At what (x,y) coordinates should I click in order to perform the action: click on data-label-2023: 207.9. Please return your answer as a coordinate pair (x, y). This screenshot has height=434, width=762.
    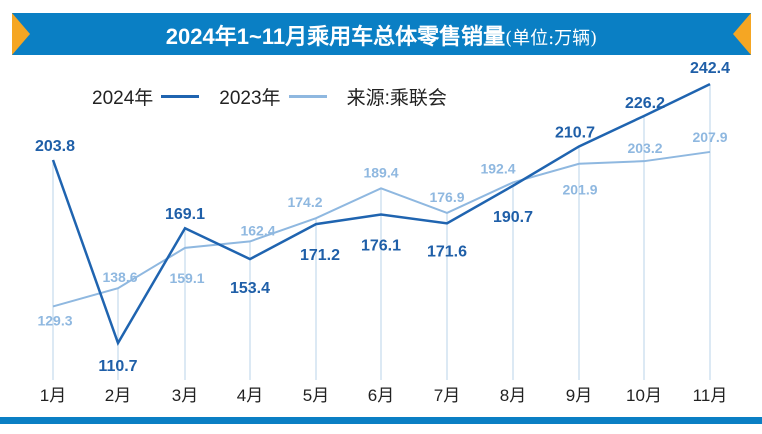
    Looking at the image, I should click on (709, 137).